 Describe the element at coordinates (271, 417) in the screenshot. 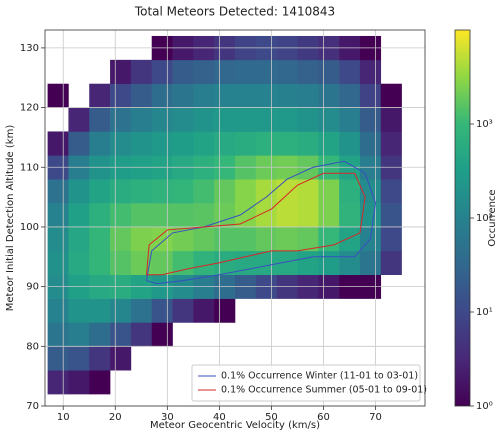

I see `x-tick-label: 50` at that location.